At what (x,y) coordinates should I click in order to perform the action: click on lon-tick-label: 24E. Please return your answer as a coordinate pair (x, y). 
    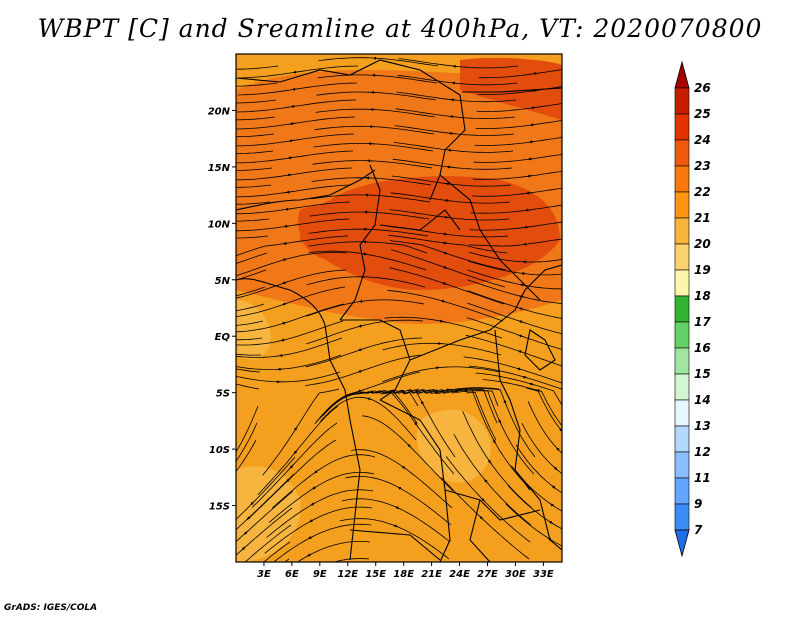
    Looking at the image, I should click on (459, 574).